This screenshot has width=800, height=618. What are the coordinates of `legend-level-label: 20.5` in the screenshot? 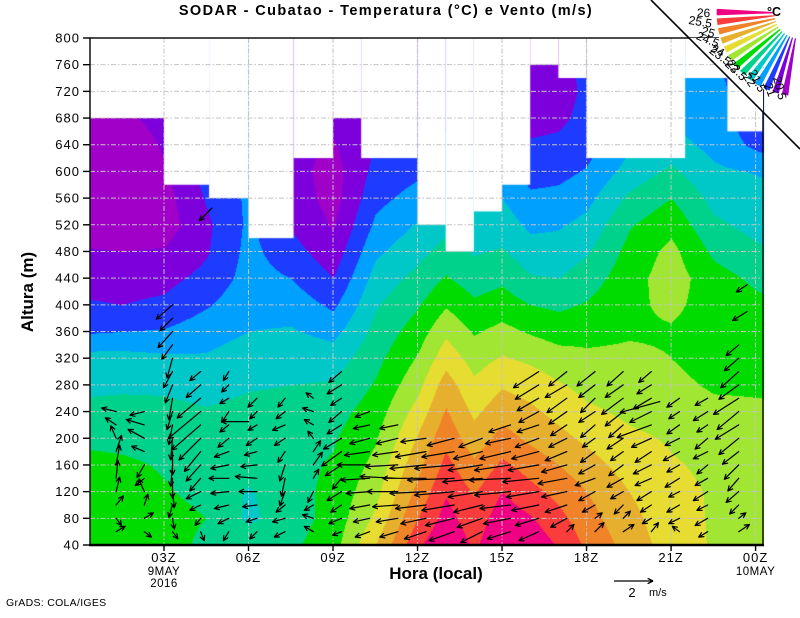 It's located at (779, 88).